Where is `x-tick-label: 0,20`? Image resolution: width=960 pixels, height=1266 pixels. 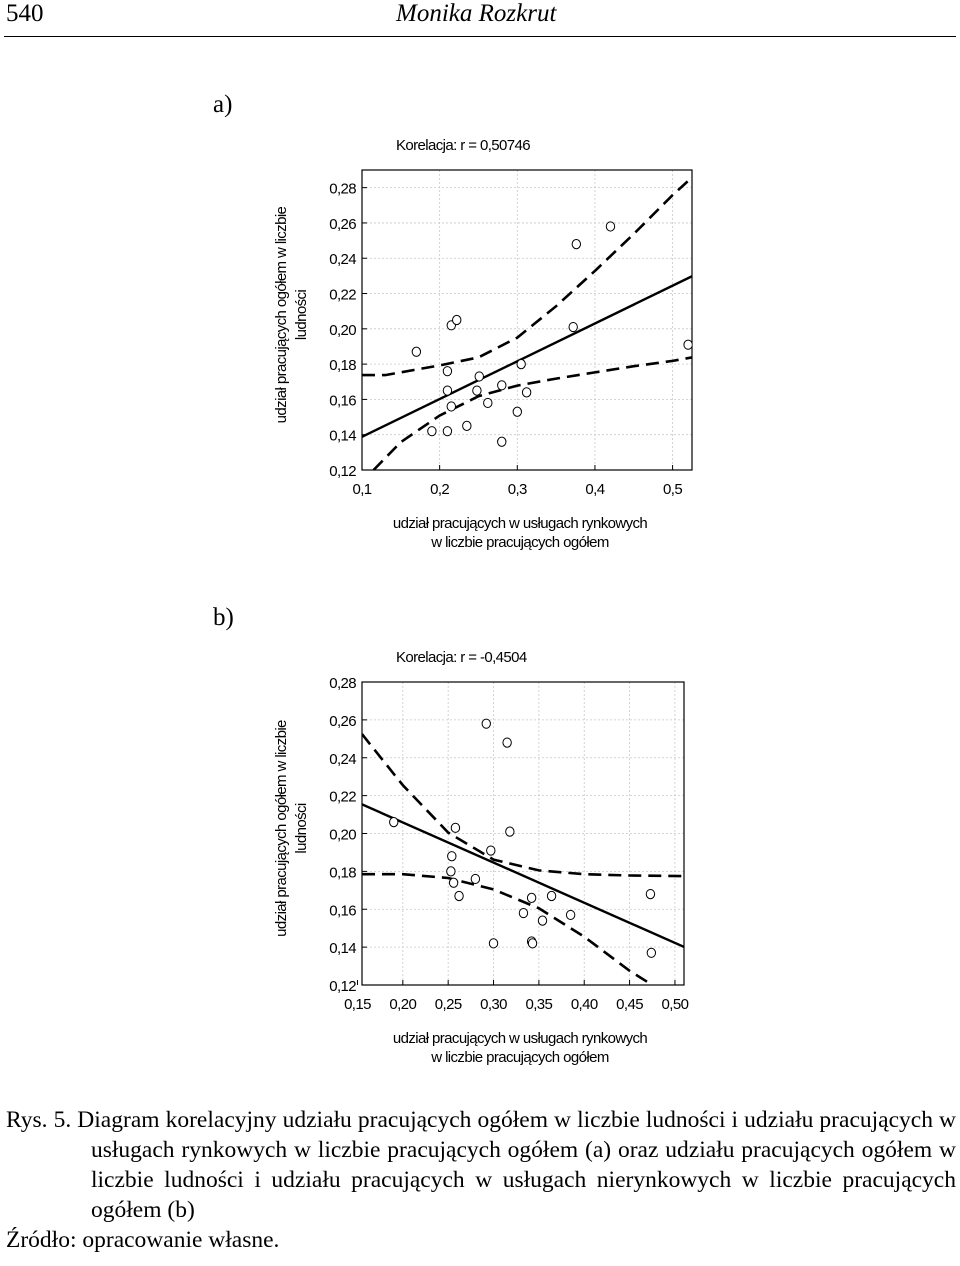 x-tick-label: 0,20 is located at coordinates (402, 1004).